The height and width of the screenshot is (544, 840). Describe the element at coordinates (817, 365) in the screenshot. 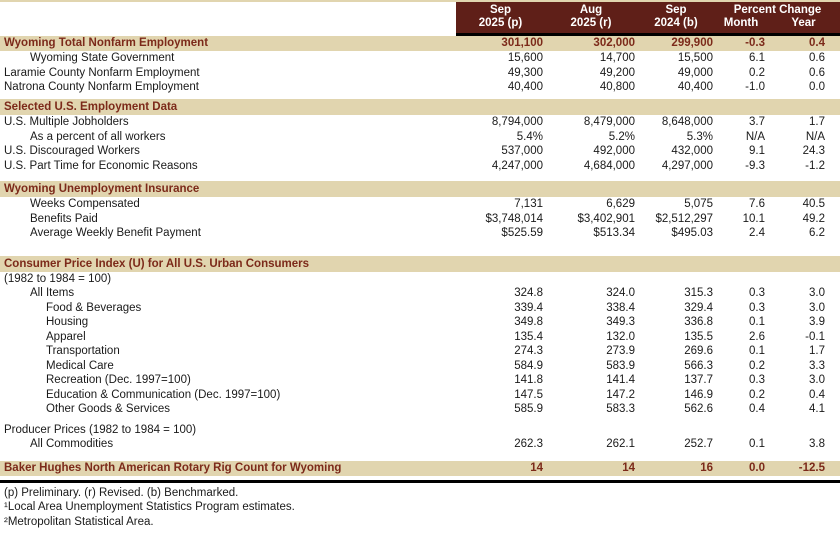

I see `value-cell: 3.3` at that location.